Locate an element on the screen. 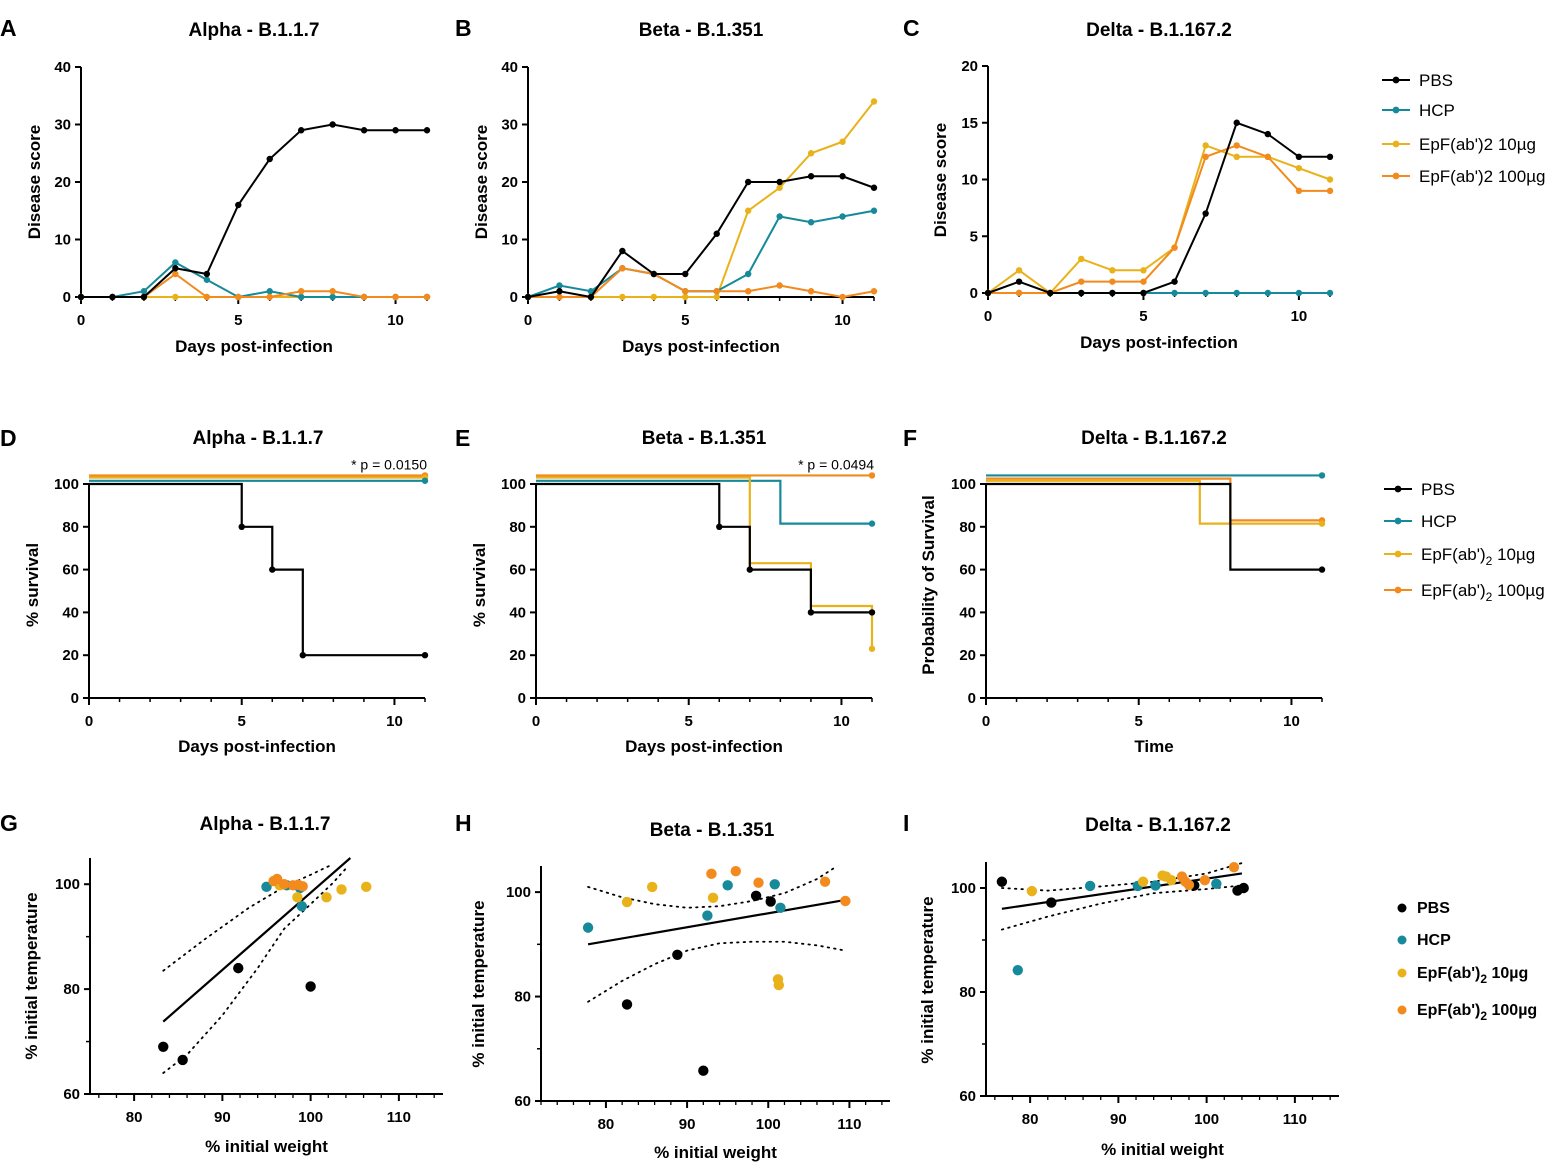 The image size is (1556, 1162). panel-h-x-label: % initial weight is located at coordinates (715, 1152).